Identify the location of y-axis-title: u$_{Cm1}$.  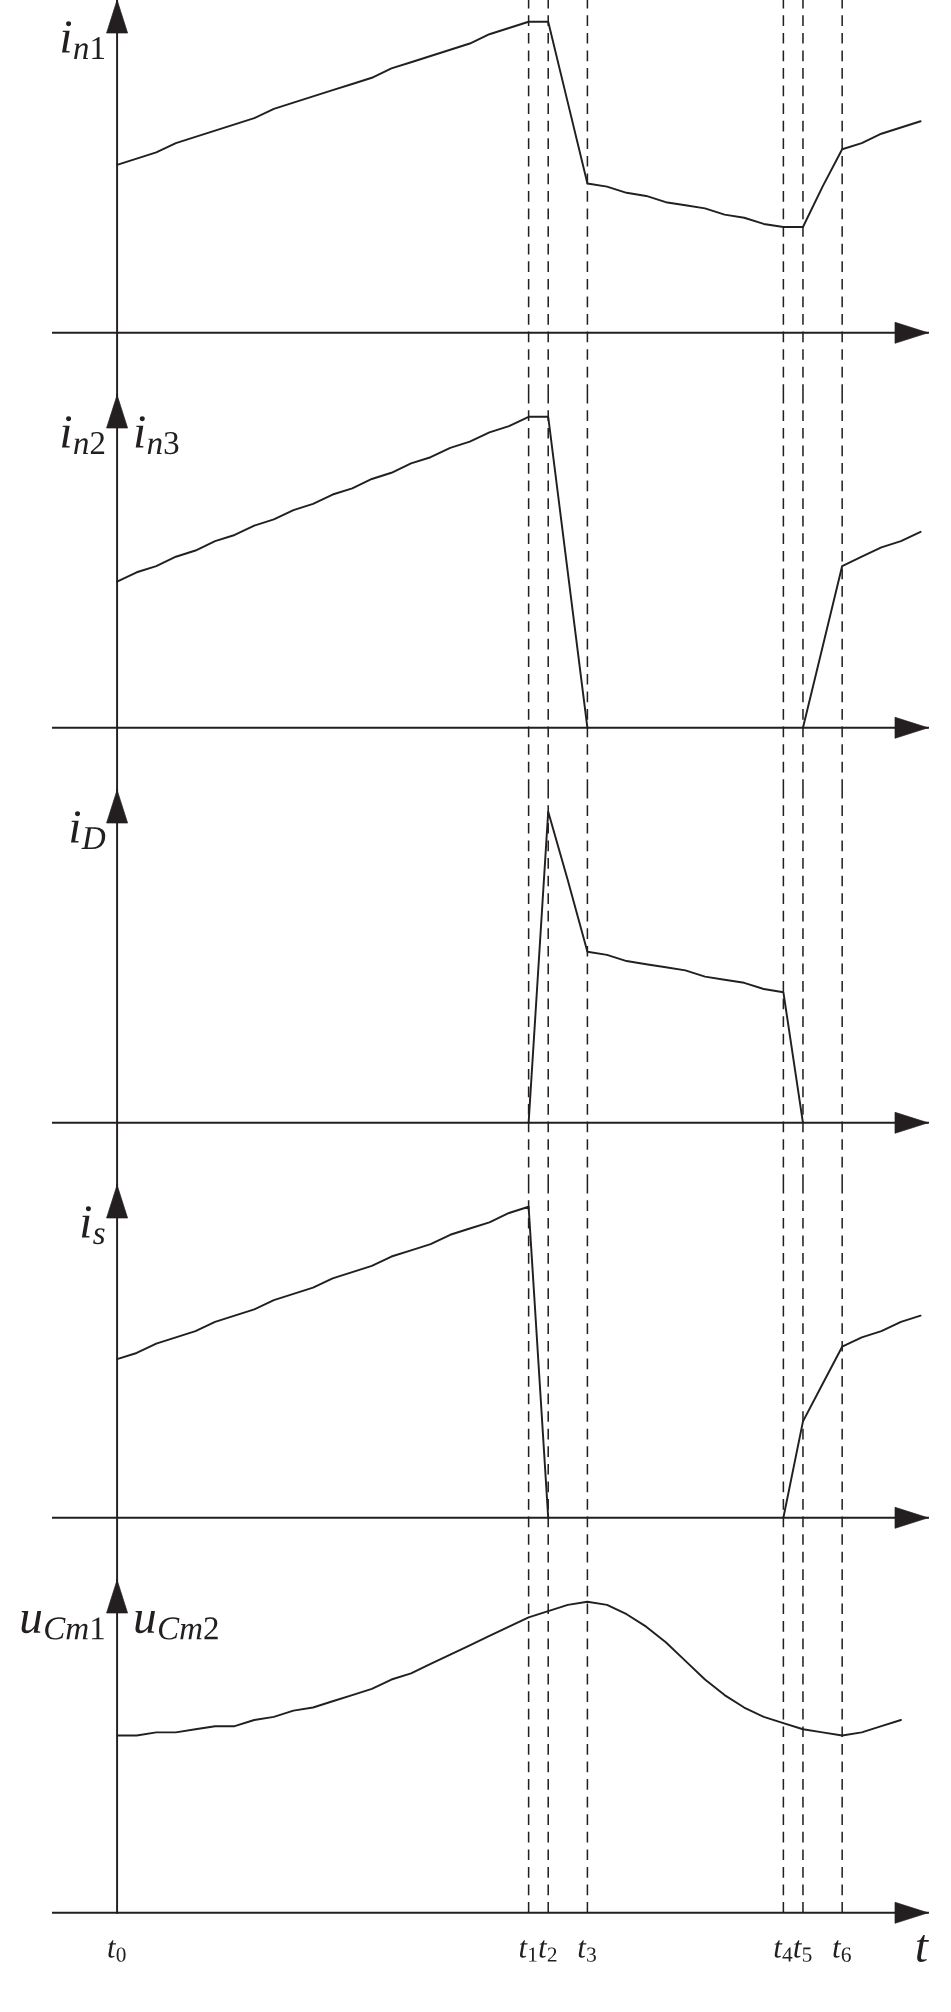
(62, 1625).